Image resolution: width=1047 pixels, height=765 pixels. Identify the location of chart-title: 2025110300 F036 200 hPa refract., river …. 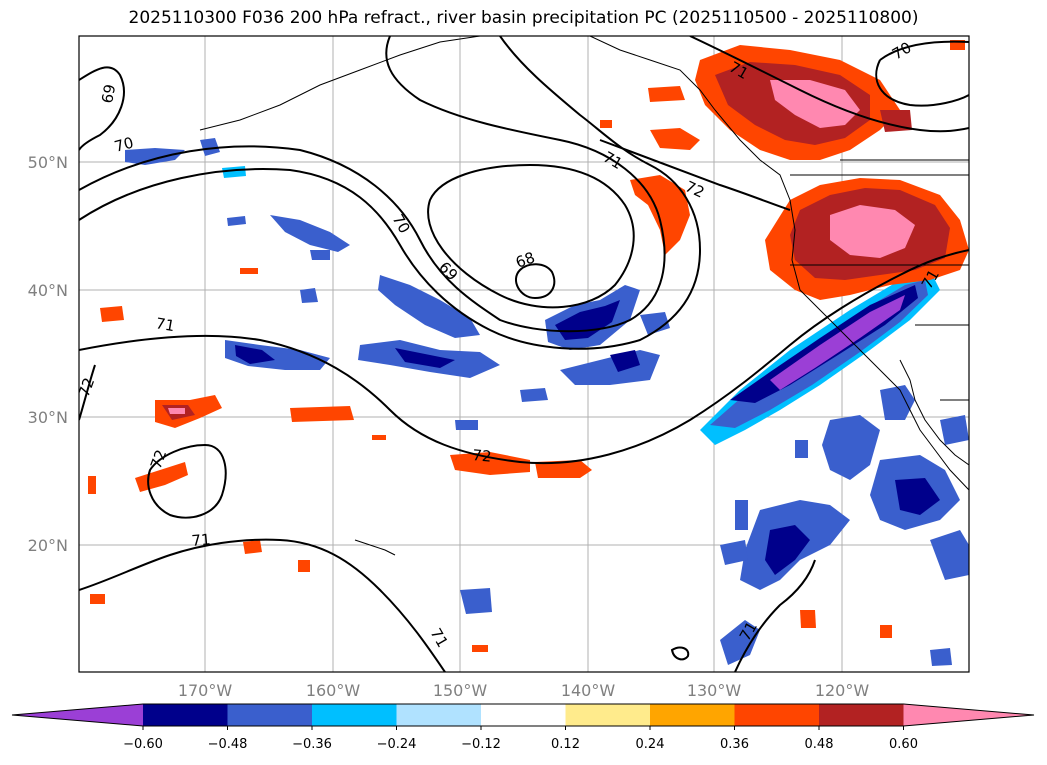
(523, 18).